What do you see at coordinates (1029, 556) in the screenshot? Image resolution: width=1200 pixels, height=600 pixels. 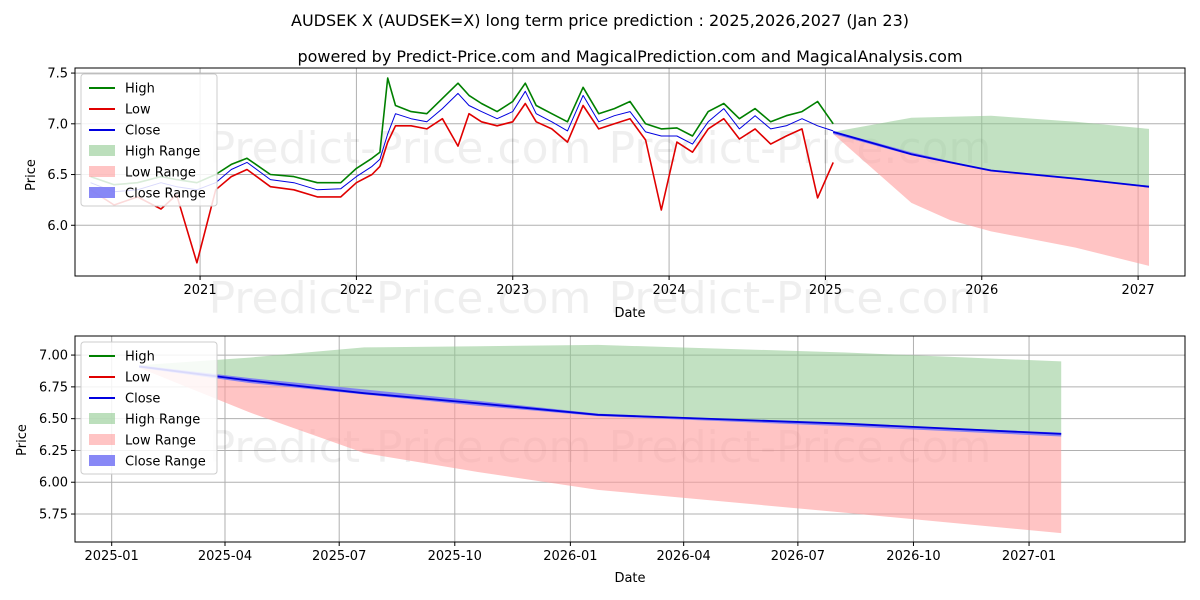 I see `bottom-xtick-label: 2027-01` at bounding box center [1029, 556].